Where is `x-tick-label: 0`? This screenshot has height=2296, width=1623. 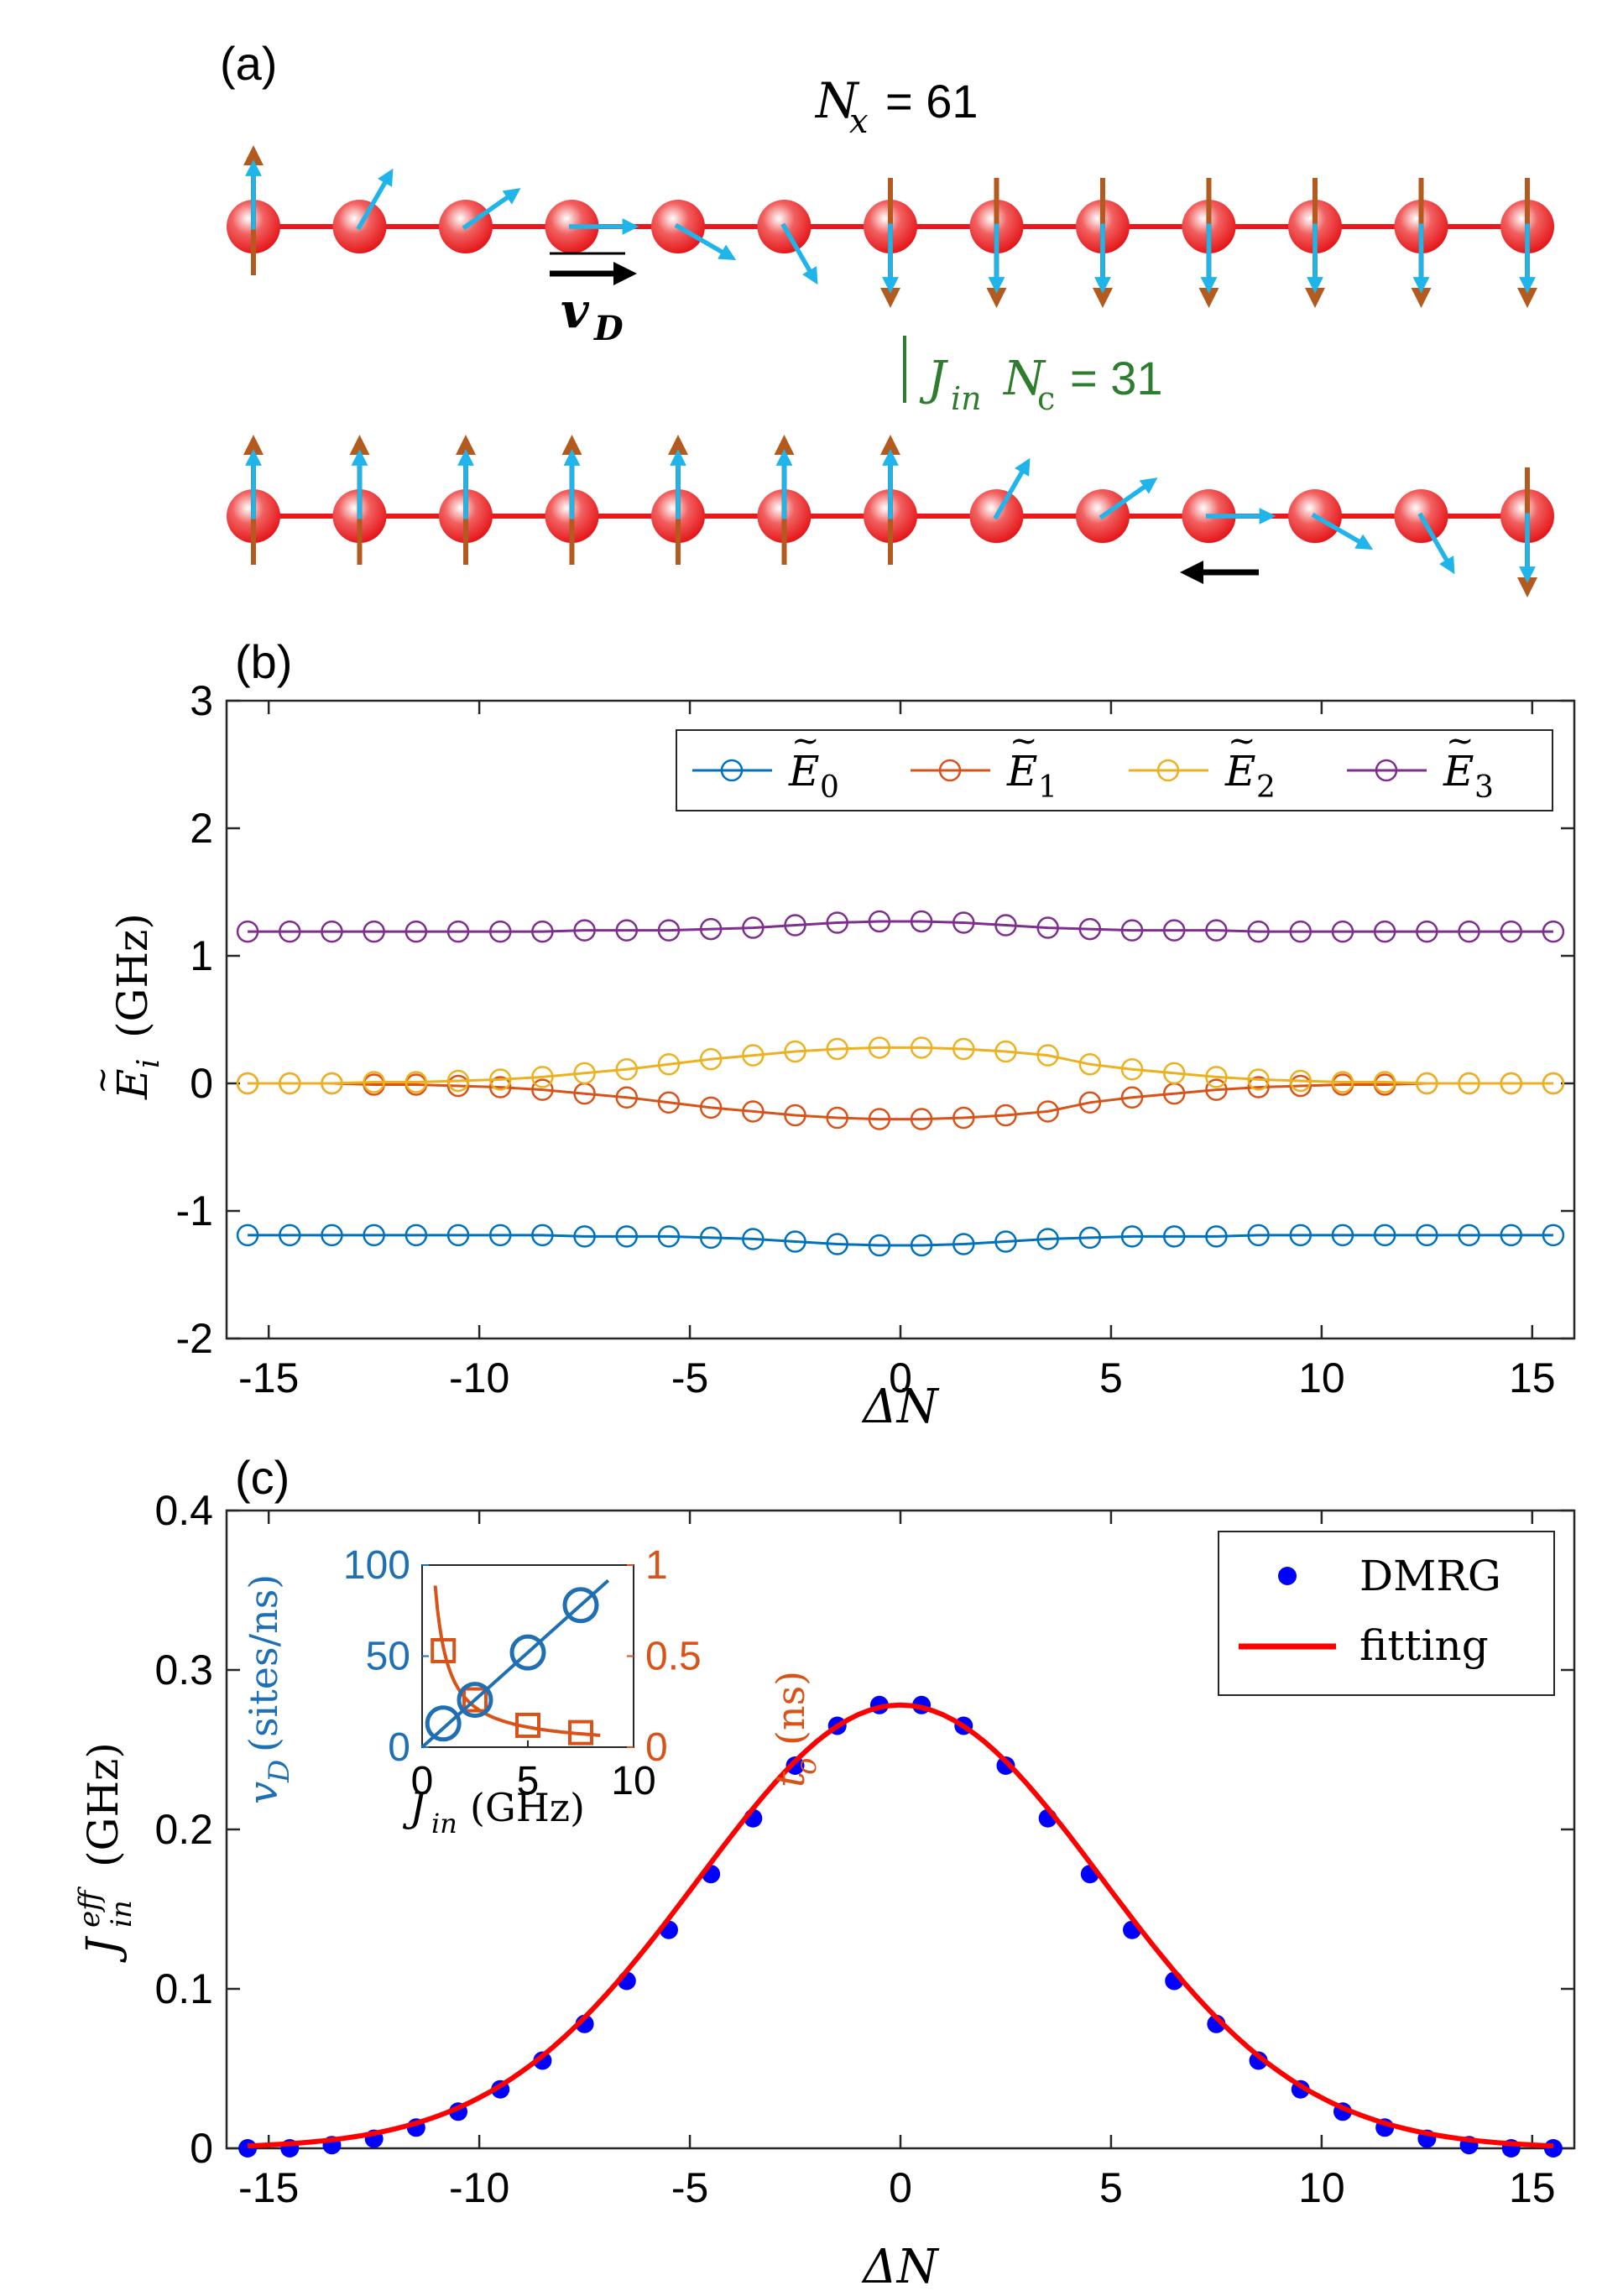
x-tick-label: 0 is located at coordinates (900, 2187).